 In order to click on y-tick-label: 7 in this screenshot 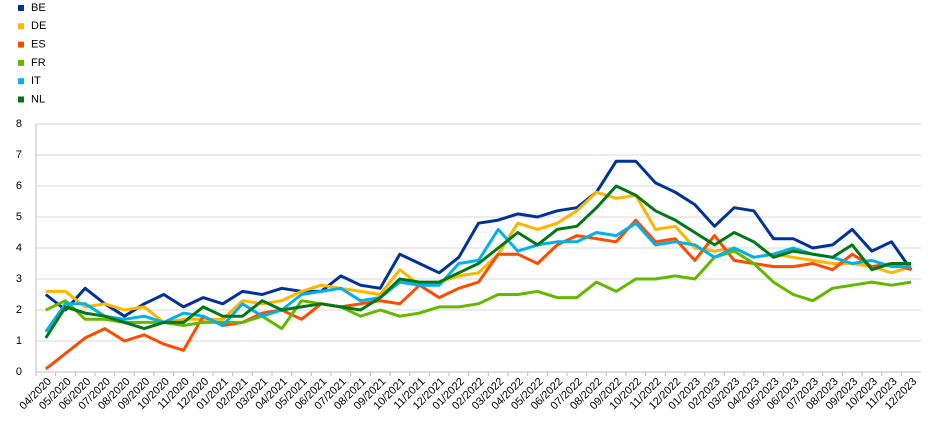, I will do `click(19, 155)`.